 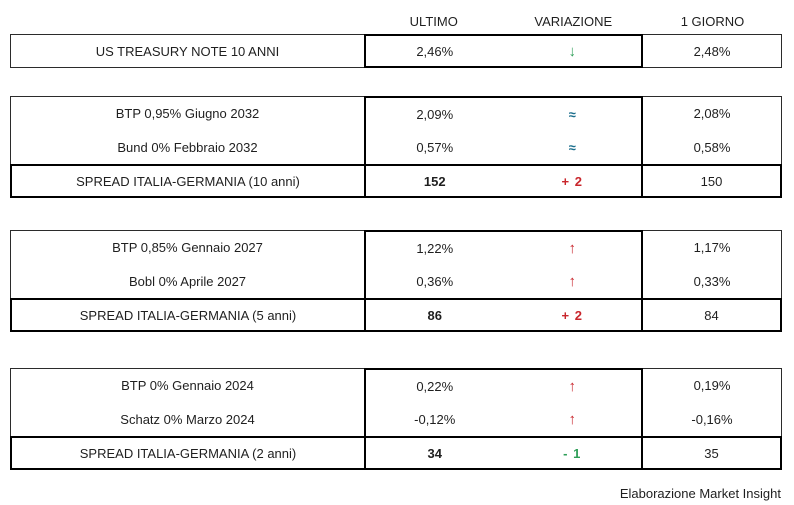 What do you see at coordinates (435, 419) in the screenshot?
I see `ultimo-value: -0,12%` at bounding box center [435, 419].